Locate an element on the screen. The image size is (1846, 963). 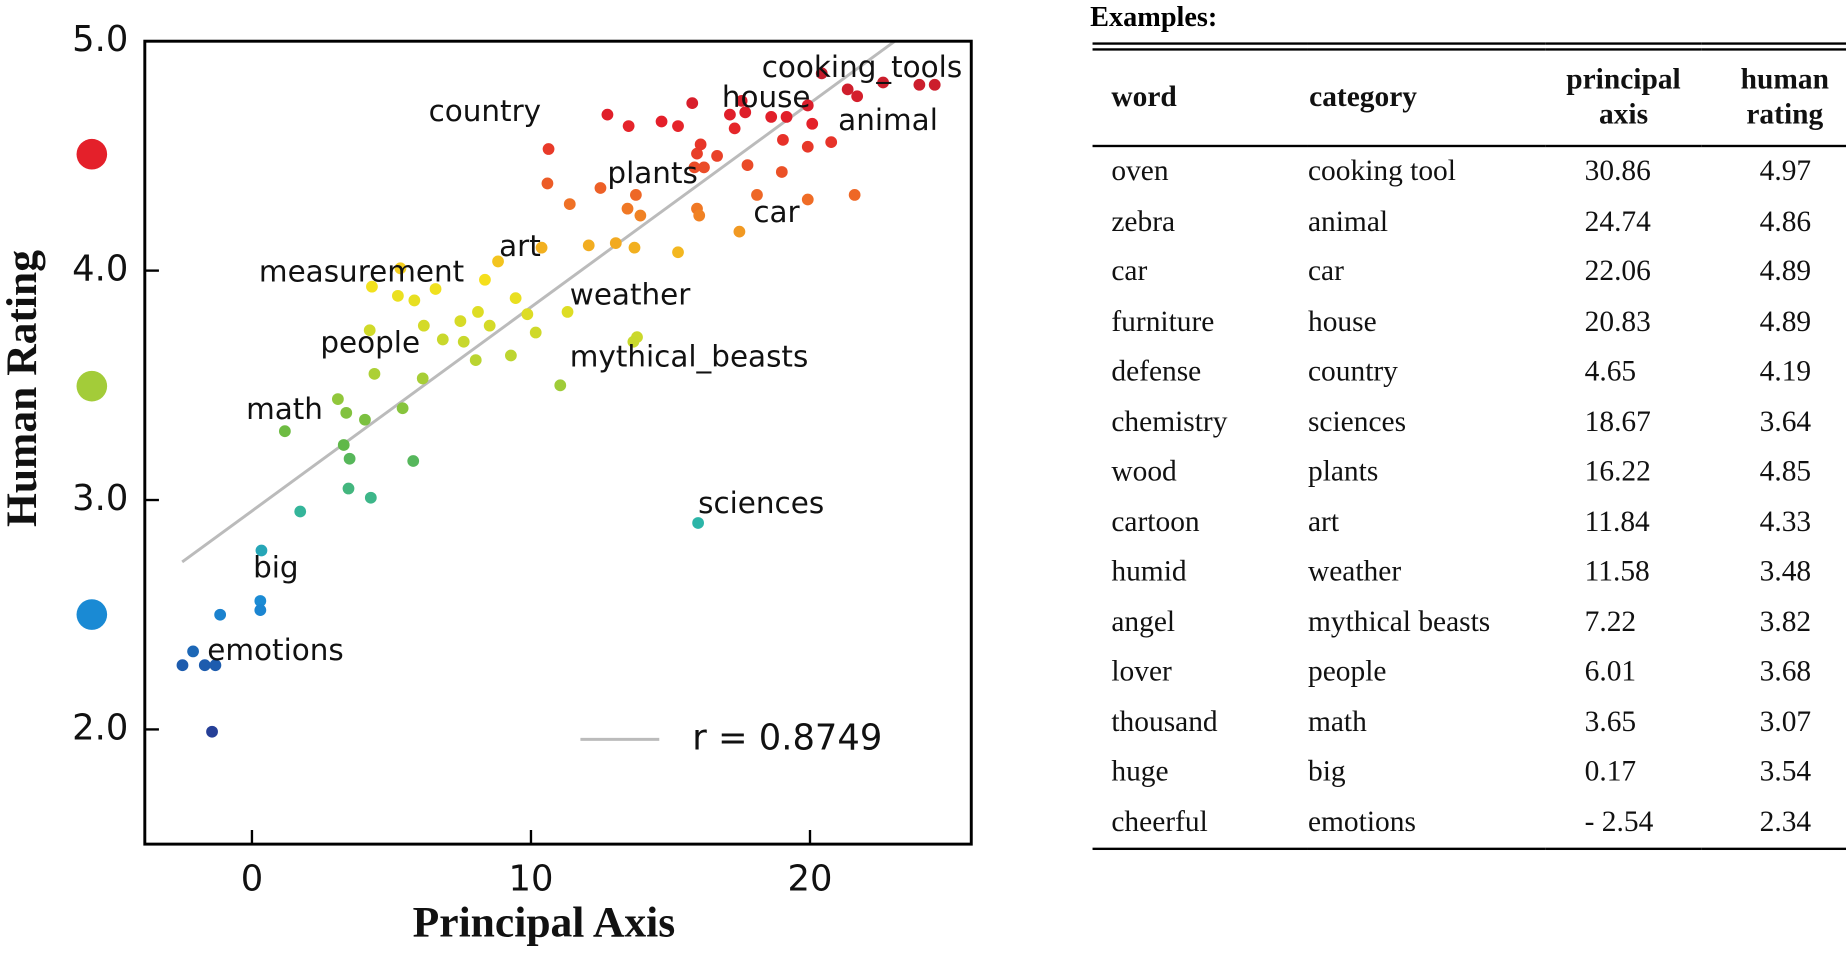
table-cell: 3.48 is located at coordinates (1785, 571).